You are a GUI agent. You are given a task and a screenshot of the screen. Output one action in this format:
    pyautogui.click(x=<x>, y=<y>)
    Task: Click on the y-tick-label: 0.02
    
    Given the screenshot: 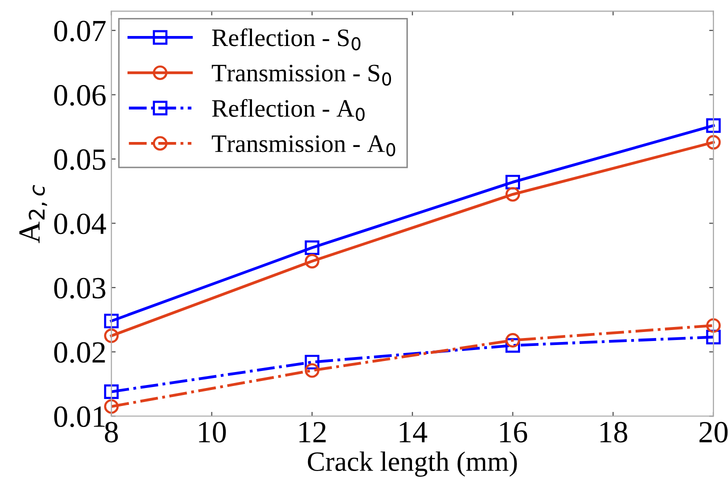 What is the action you would take?
    pyautogui.click(x=79, y=352)
    